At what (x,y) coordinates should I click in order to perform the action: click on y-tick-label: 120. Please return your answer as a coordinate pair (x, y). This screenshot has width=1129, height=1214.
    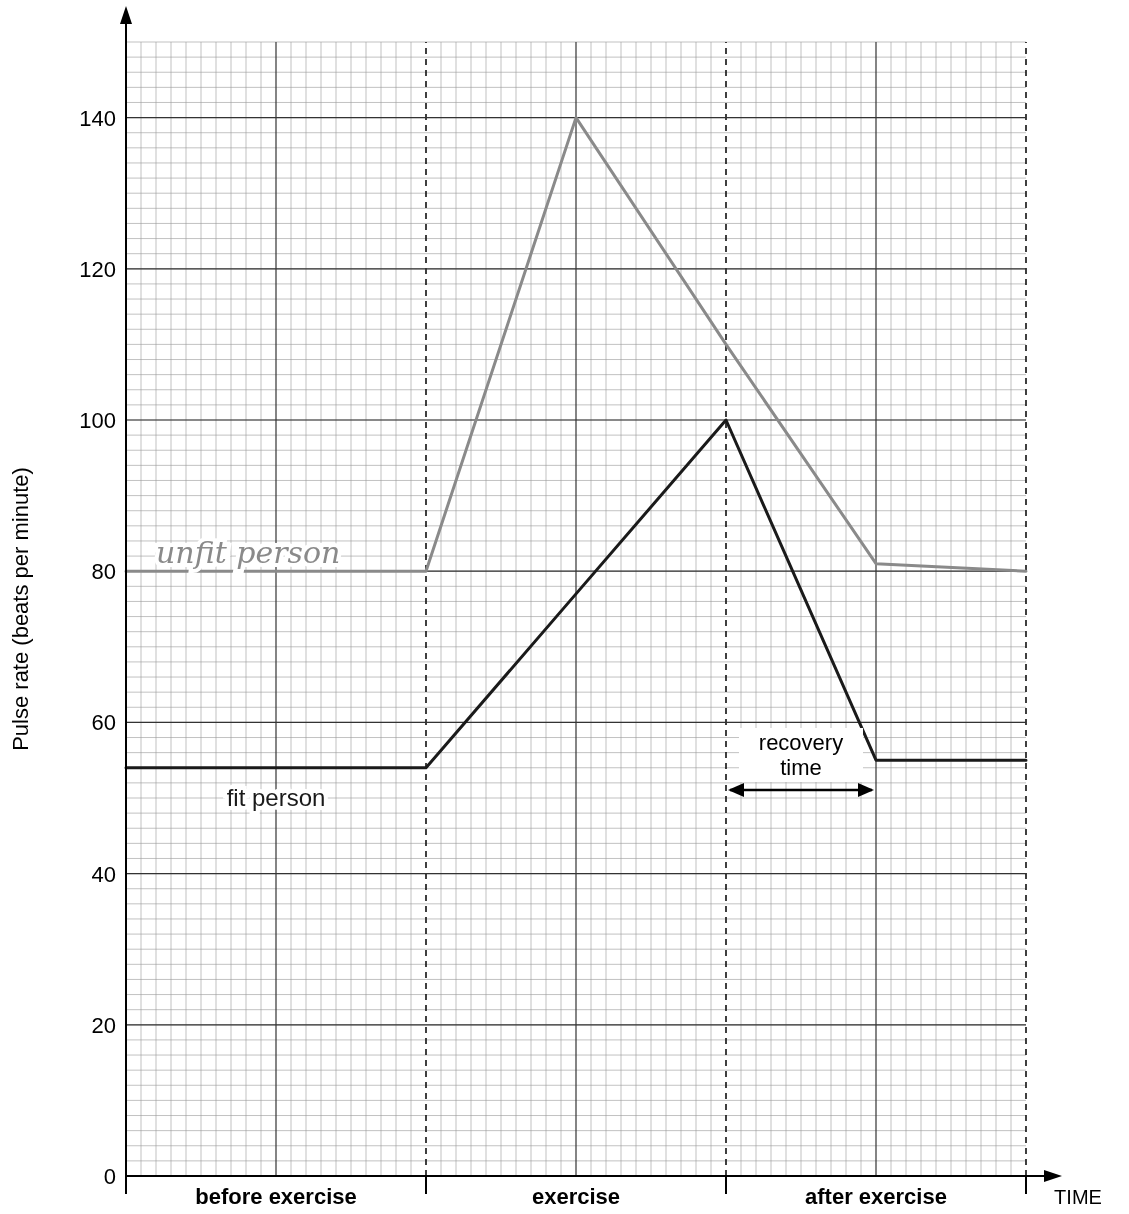
    Looking at the image, I should click on (97, 269).